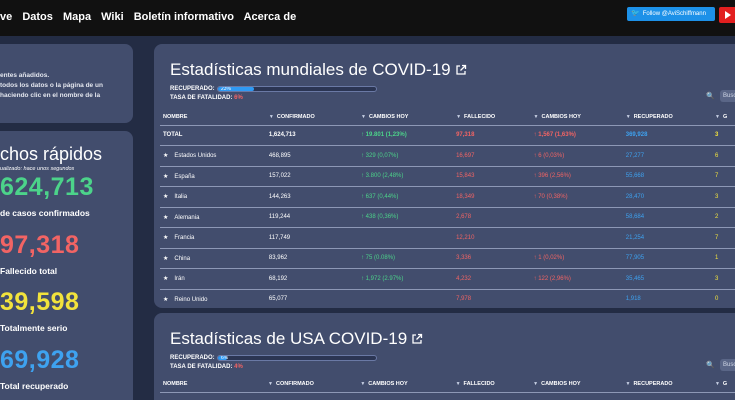 Image resolution: width=735 pixels, height=400 pixels. What do you see at coordinates (315, 258) in the screenshot?
I see `table-cell-confirmed: 83,962` at bounding box center [315, 258].